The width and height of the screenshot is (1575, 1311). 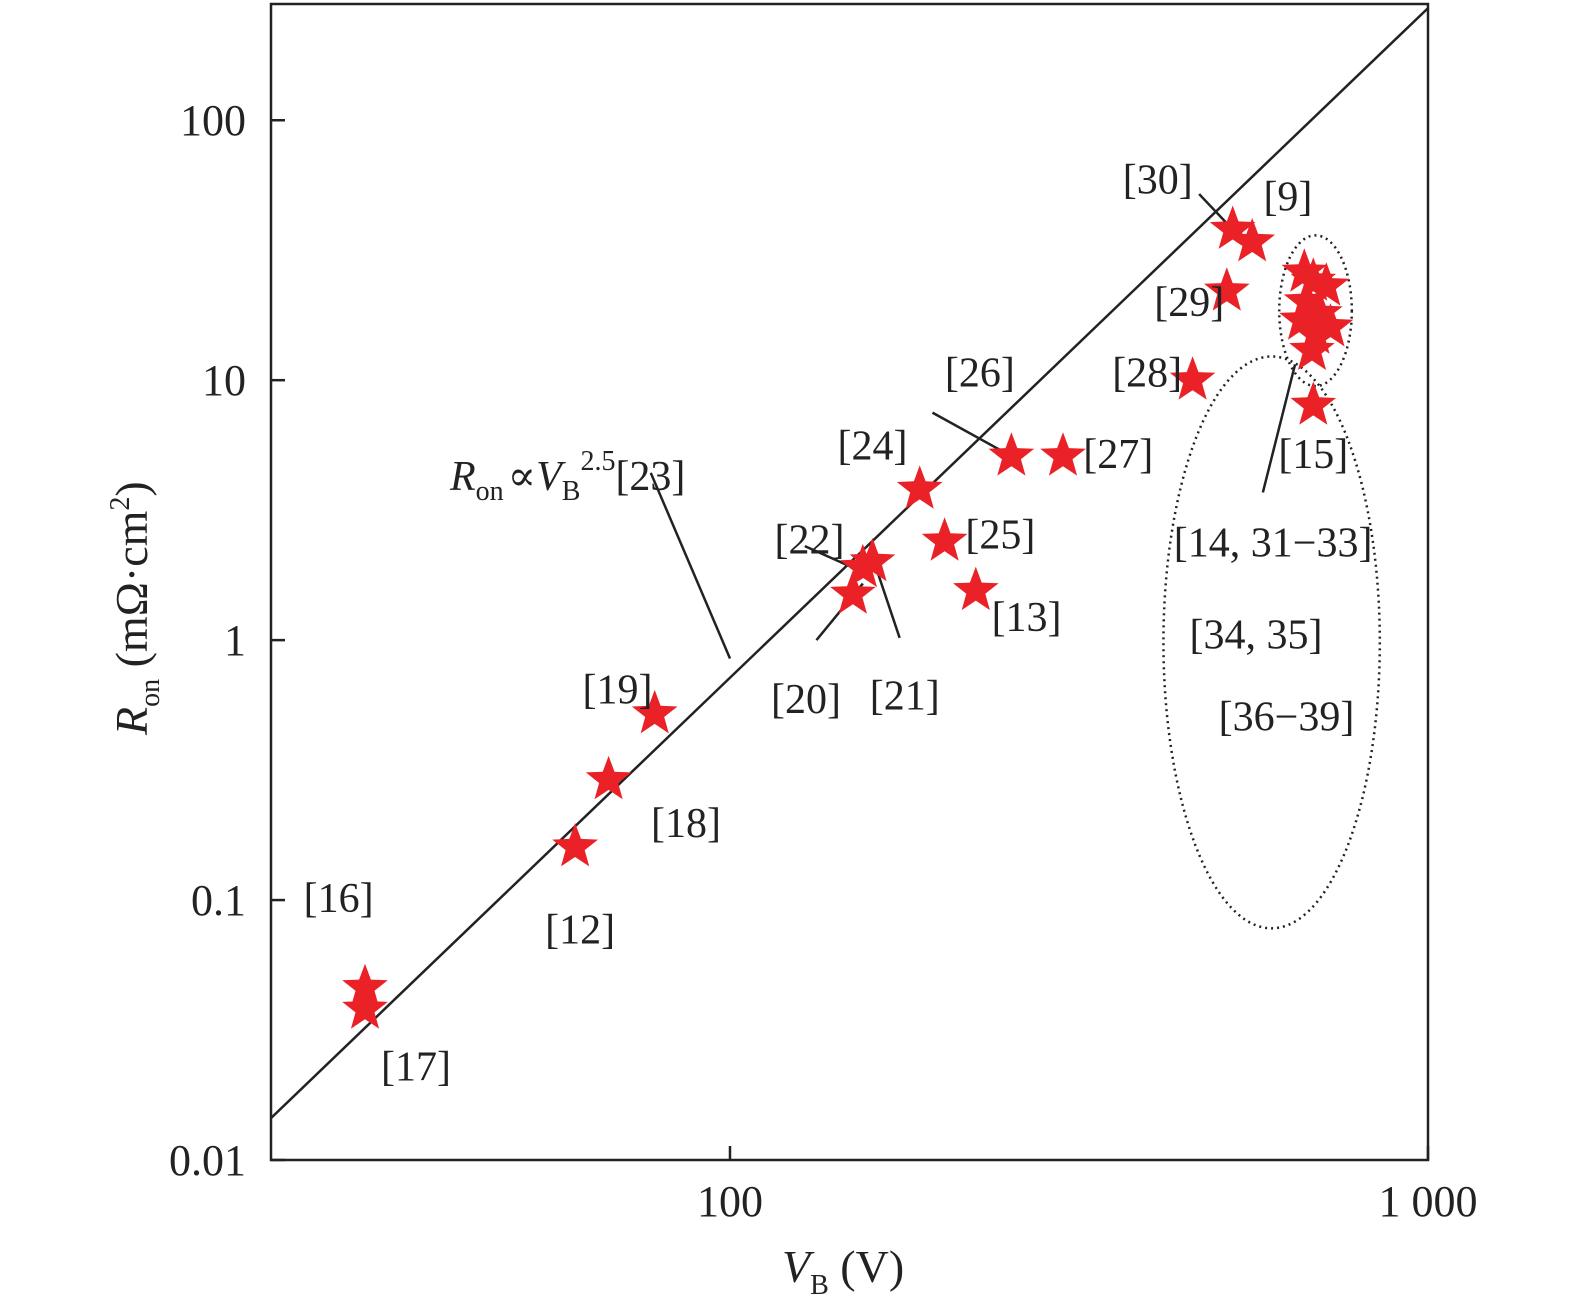 I want to click on y-axis-title: Ron (mΩ·cm2), so click(x=135, y=608).